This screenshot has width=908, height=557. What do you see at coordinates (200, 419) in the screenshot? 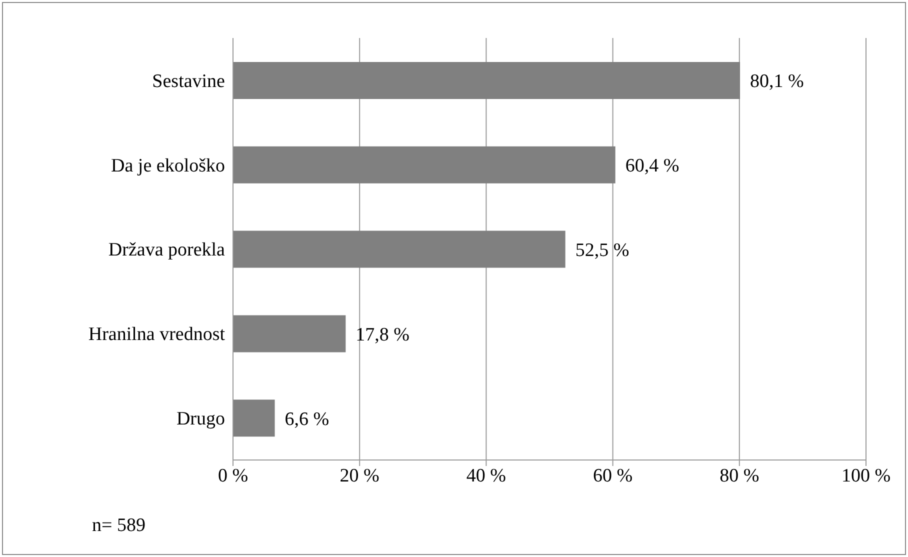
I see `y-tick-label: Drugo` at bounding box center [200, 419].